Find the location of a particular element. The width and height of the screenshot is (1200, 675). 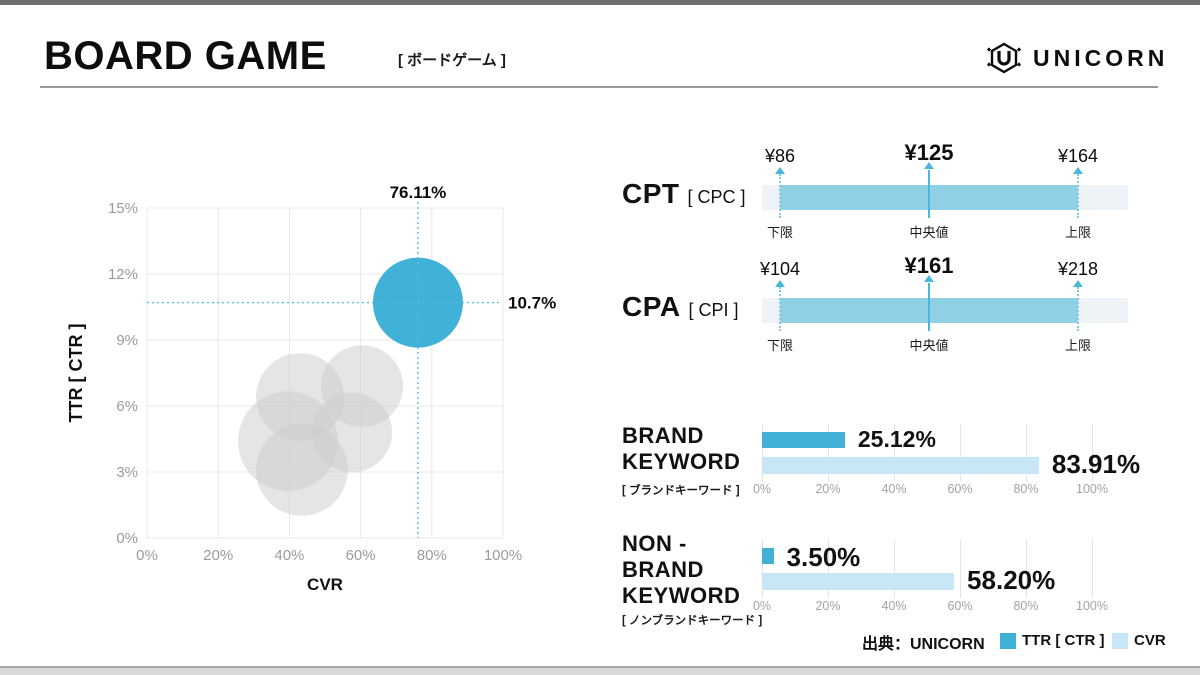

keyword-group-sublabel: [ ノンブランドキーワード ] is located at coordinates (692, 621).